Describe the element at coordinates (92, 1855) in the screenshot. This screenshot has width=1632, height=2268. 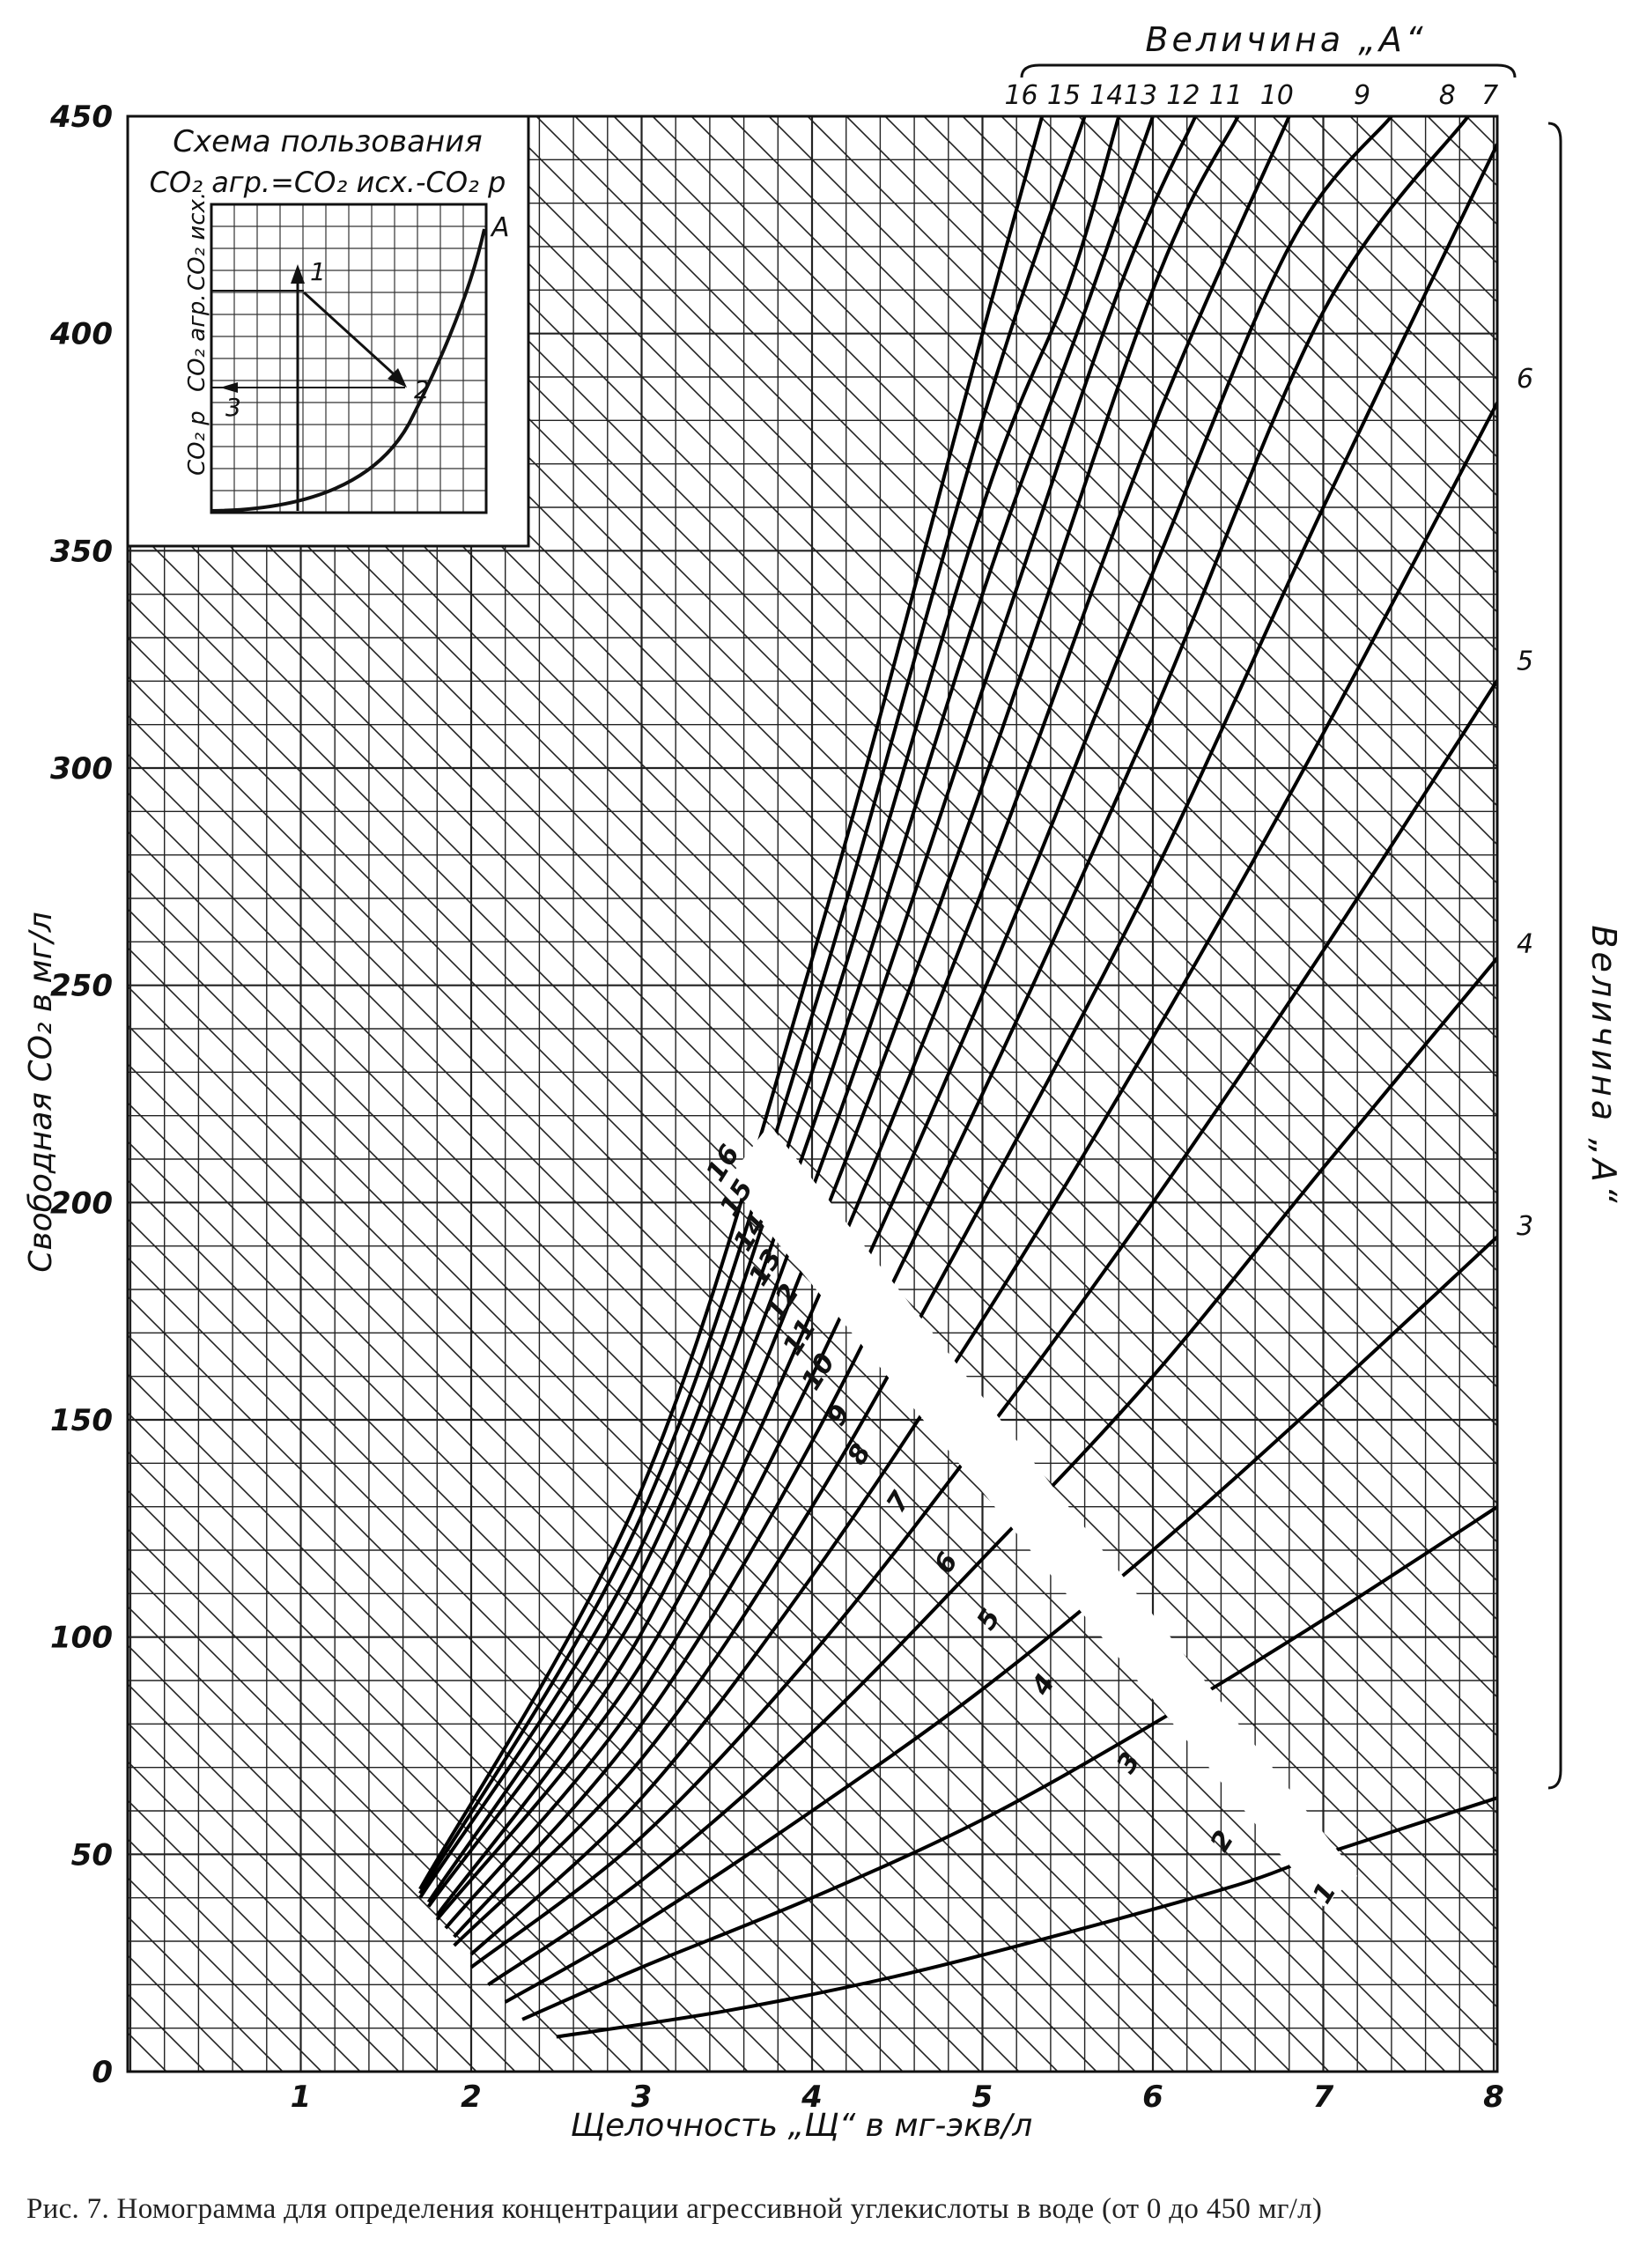
I see `y-tick-label: 50` at that location.